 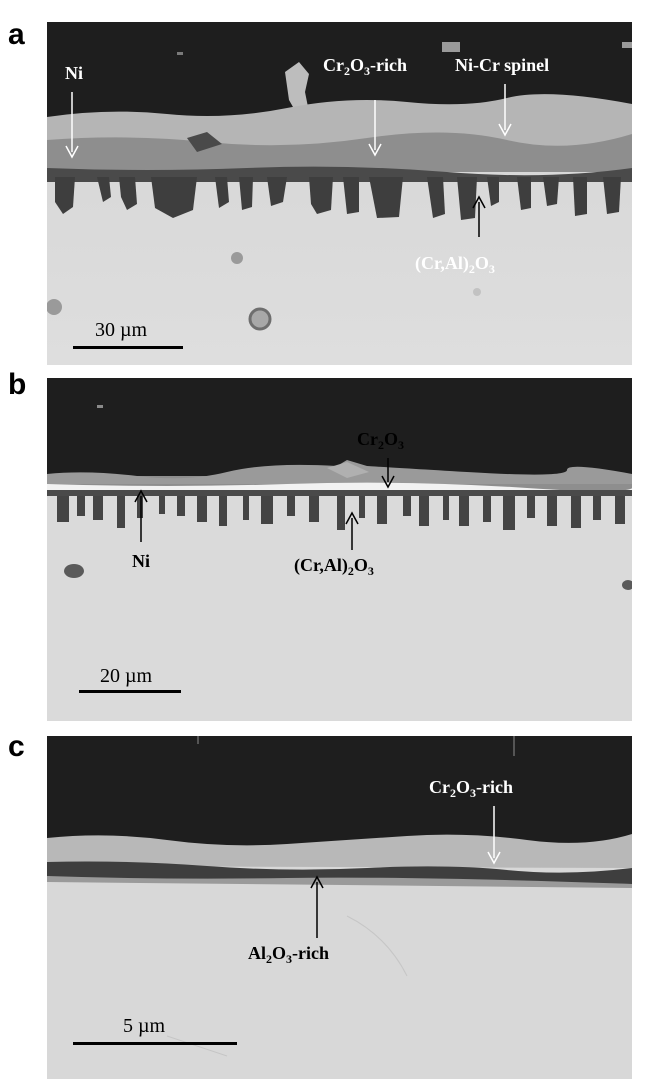 I want to click on scale-bar-b, so click(x=130, y=691).